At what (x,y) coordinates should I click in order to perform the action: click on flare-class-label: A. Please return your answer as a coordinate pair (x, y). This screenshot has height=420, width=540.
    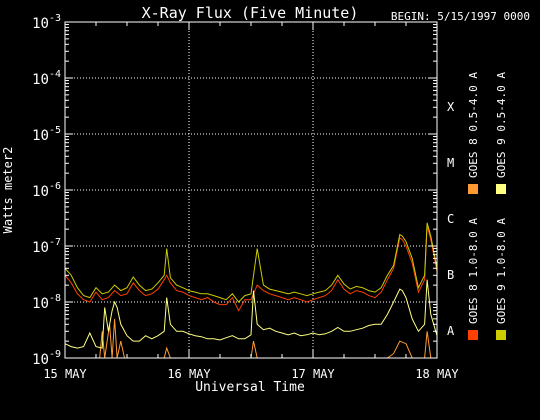
    Looking at the image, I should click on (451, 331).